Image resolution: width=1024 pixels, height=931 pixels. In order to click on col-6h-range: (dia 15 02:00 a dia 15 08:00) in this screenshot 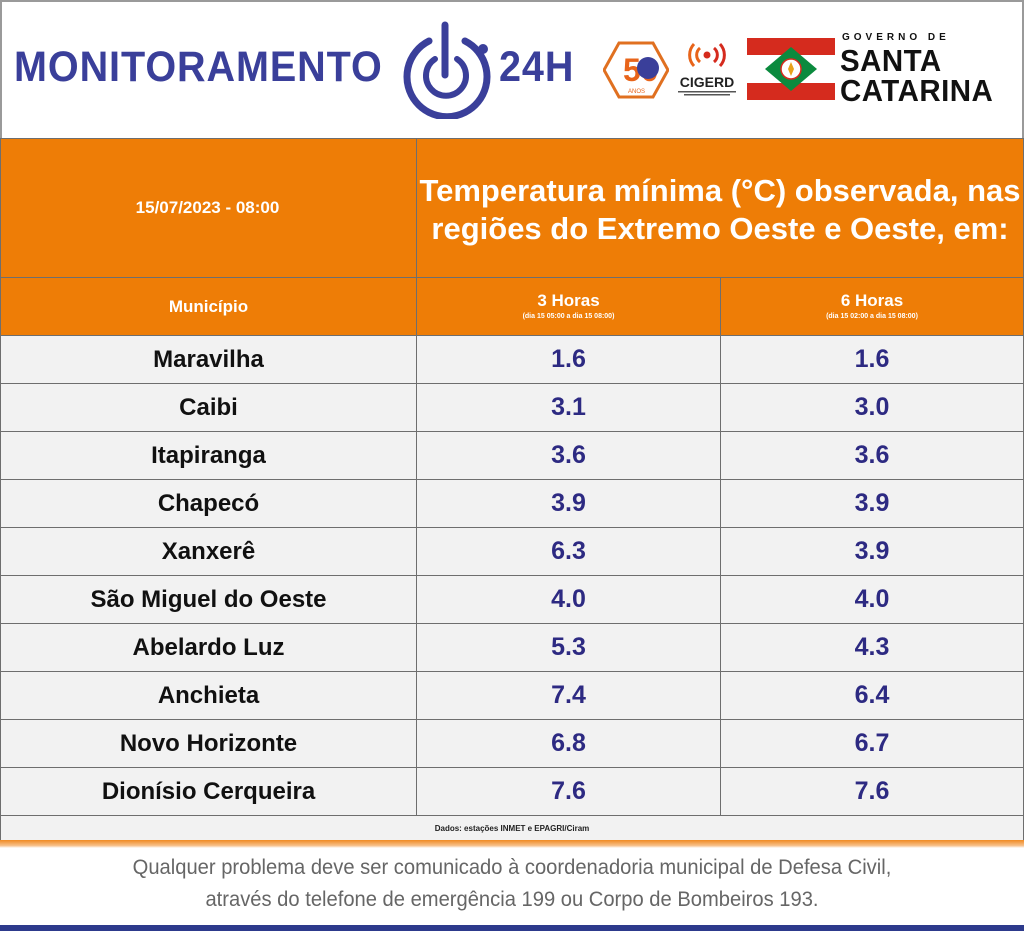, I will do `click(872, 316)`.